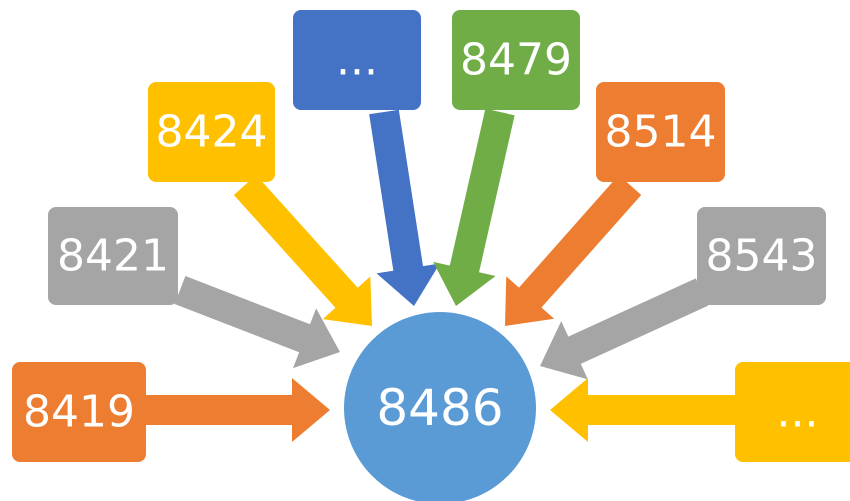 This screenshot has width=850, height=501. I want to click on center-label: 8486, so click(439, 408).